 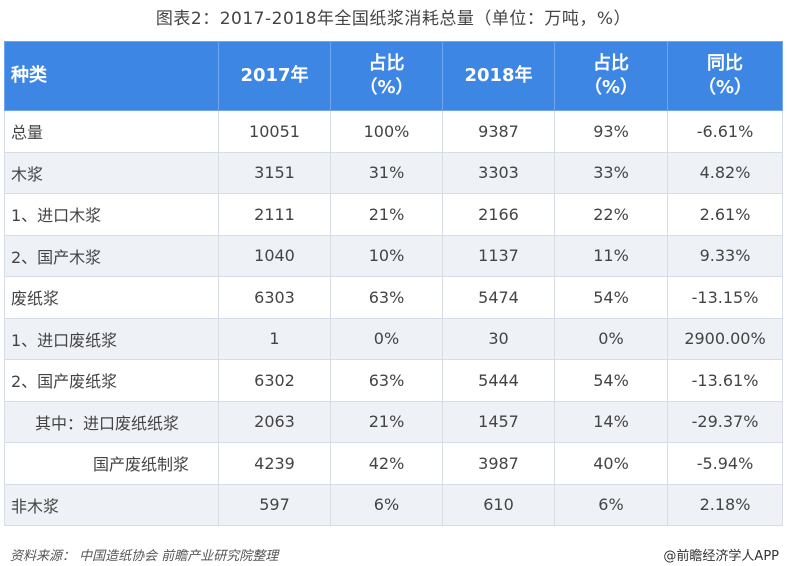 What do you see at coordinates (111, 463) in the screenshot?
I see `row-name: 国产废纸制浆` at bounding box center [111, 463].